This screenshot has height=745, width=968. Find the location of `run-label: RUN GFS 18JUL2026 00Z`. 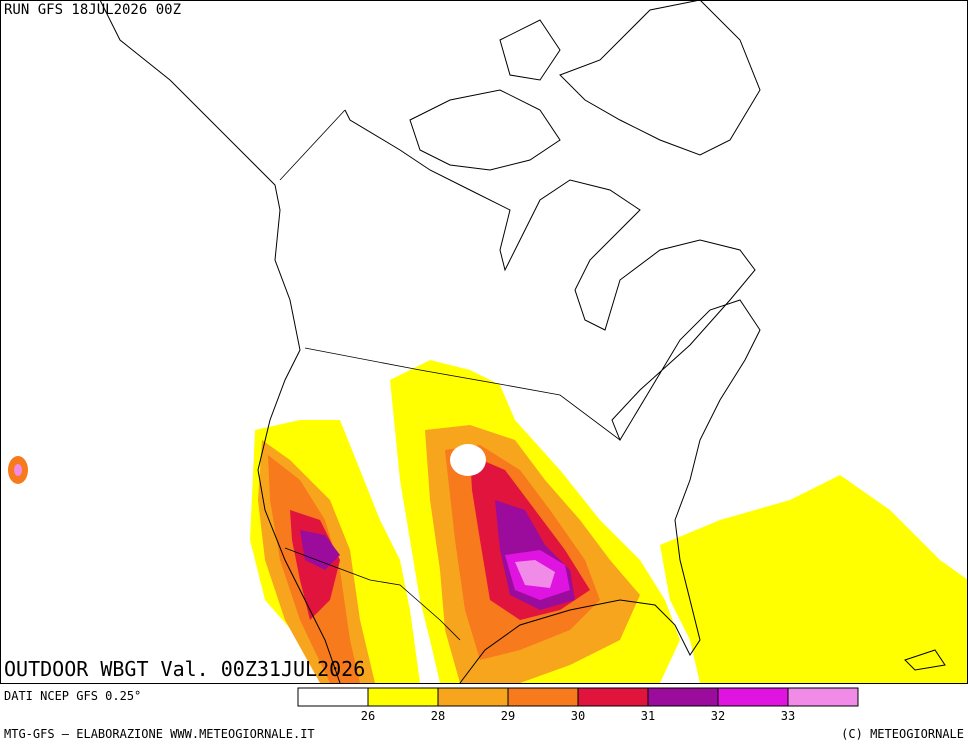

run-label: RUN GFS 18JUL2026 00Z is located at coordinates (92, 10).